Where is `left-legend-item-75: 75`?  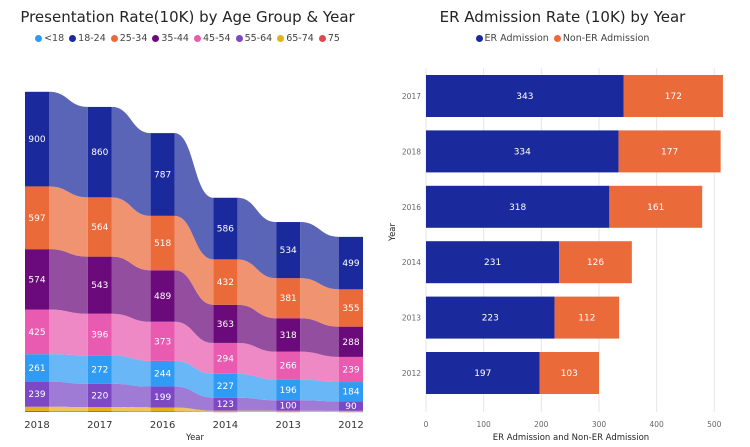
left-legend-item-75: 75 is located at coordinates (329, 38).